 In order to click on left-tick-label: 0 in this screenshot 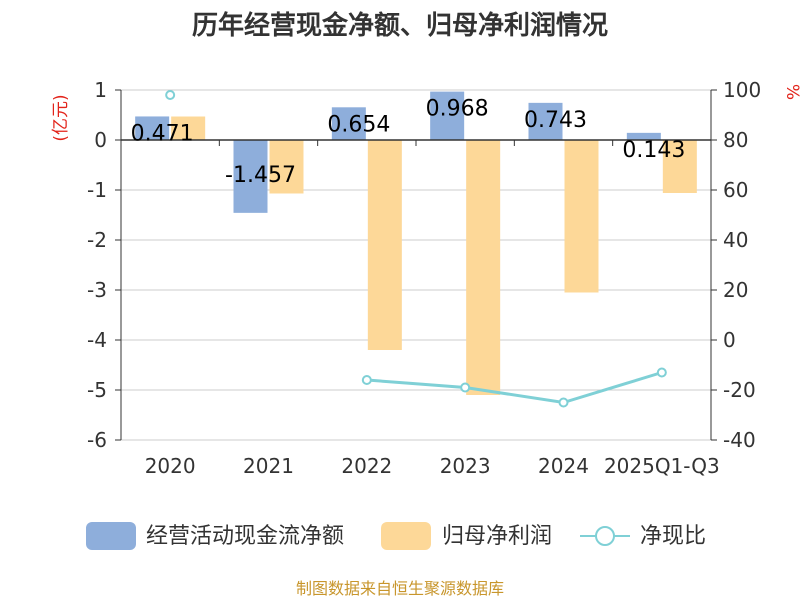, I will do `click(100, 140)`.